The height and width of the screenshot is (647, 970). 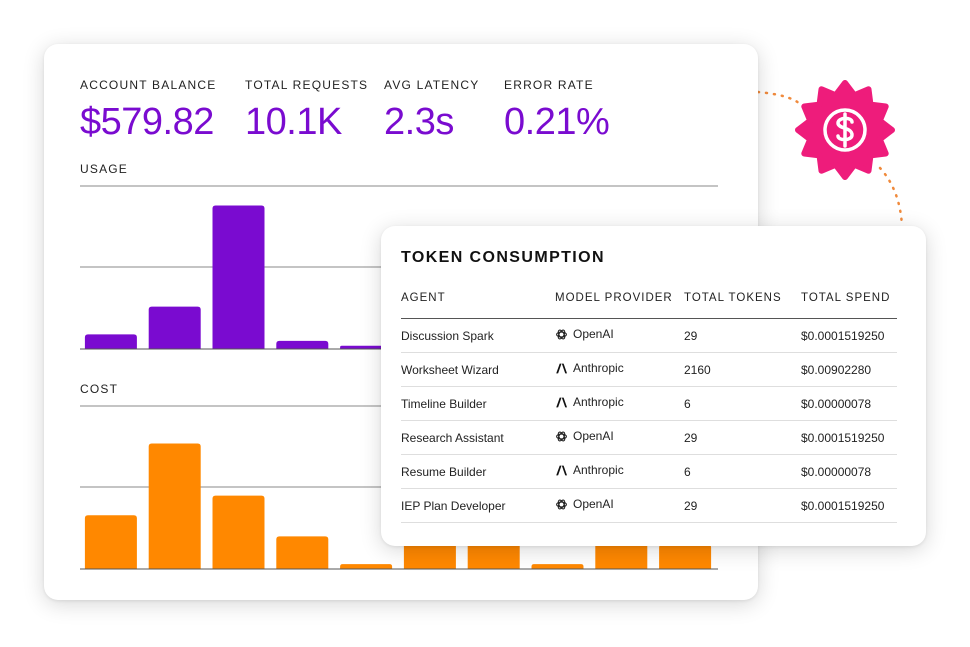 I want to click on token-consumption-title: TOKEN CONSUMPTION, so click(x=503, y=257).